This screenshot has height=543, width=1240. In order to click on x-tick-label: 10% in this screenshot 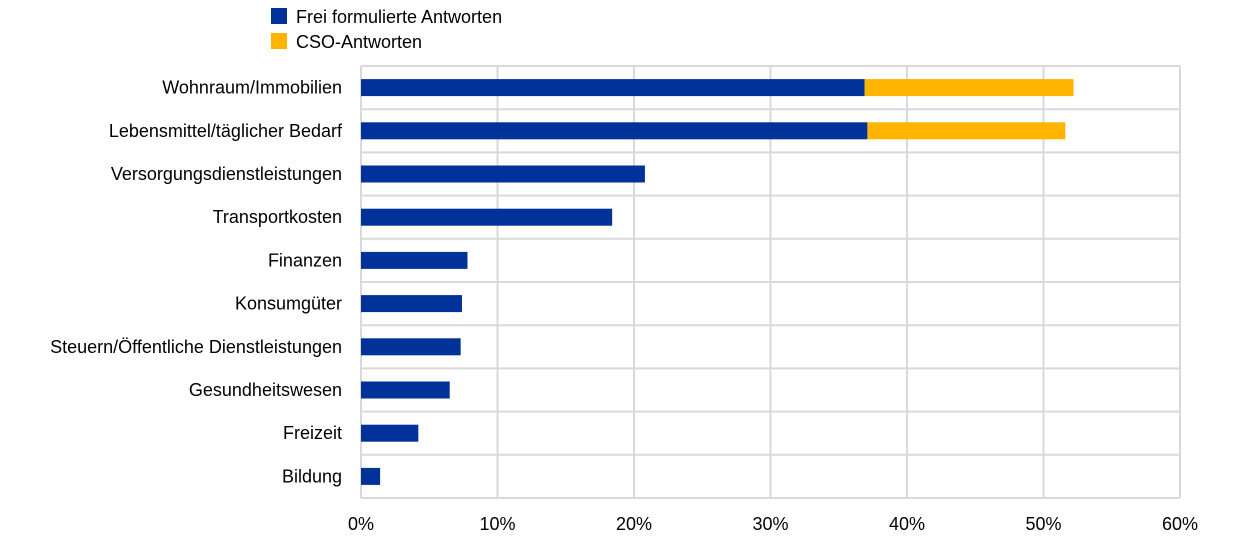, I will do `click(497, 524)`.